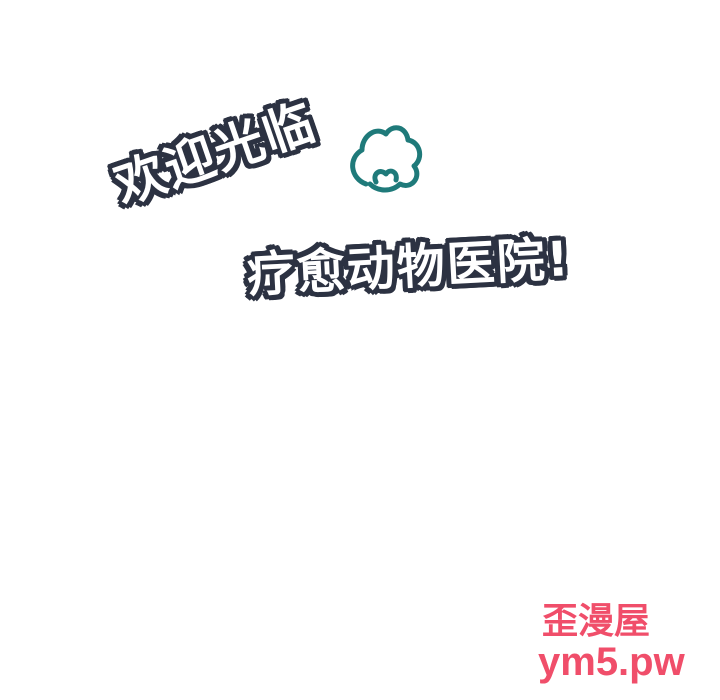 Image resolution: width=720 pixels, height=700 pixels. I want to click on watermark-site-name: 歪漫屋, so click(596, 621).